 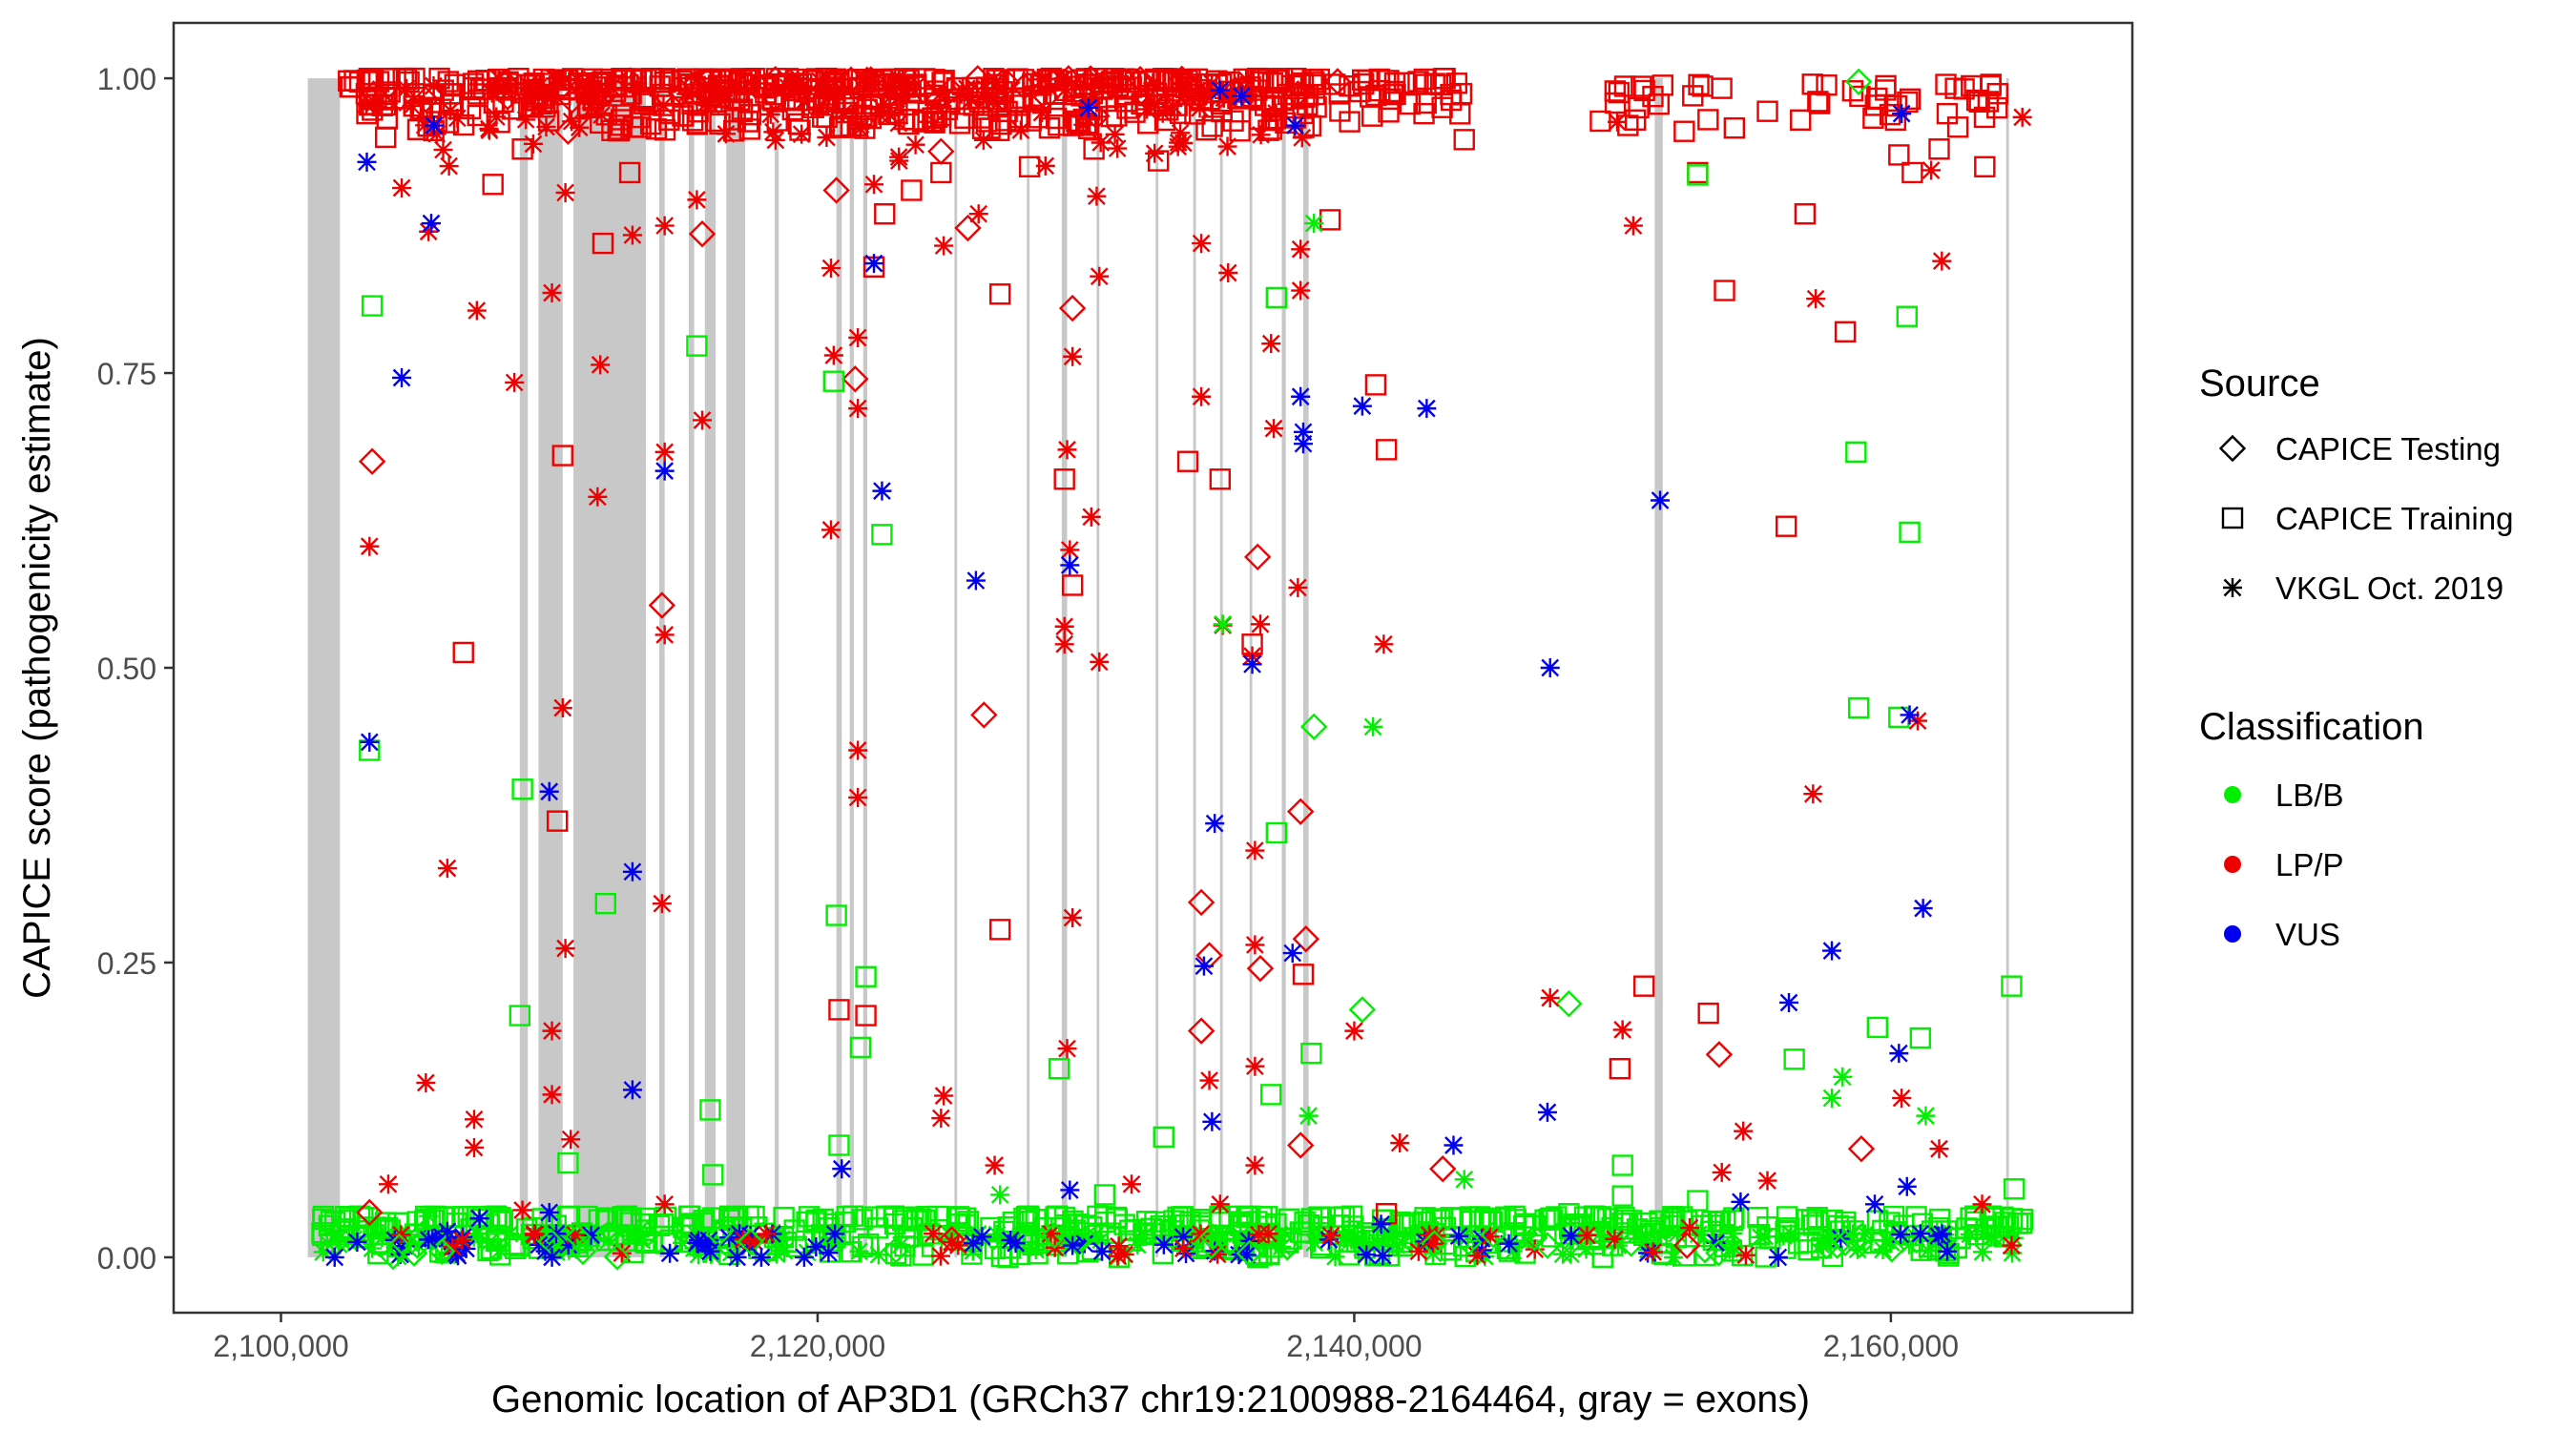 I want to click on legend-classification-title: Classification, so click(x=2311, y=727).